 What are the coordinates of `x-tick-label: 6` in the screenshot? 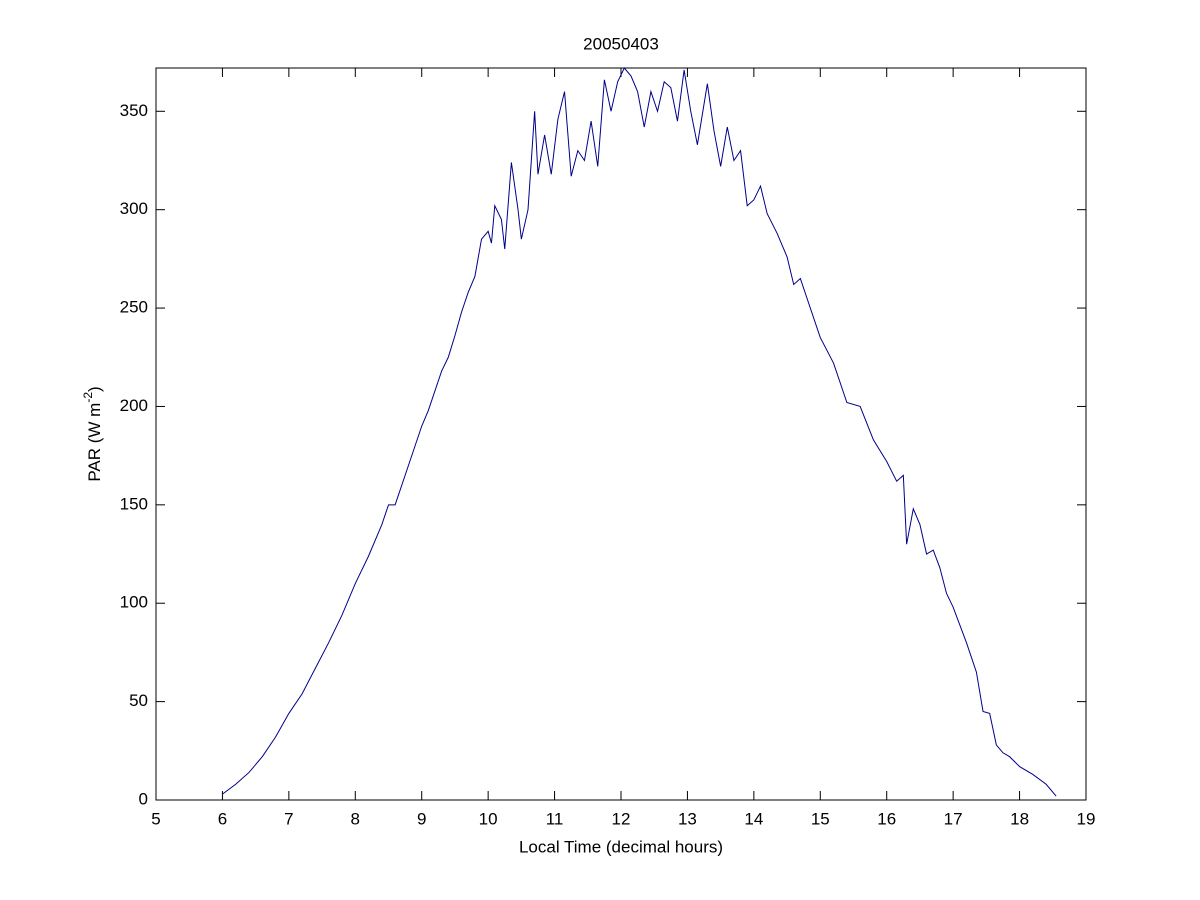 It's located at (222, 818).